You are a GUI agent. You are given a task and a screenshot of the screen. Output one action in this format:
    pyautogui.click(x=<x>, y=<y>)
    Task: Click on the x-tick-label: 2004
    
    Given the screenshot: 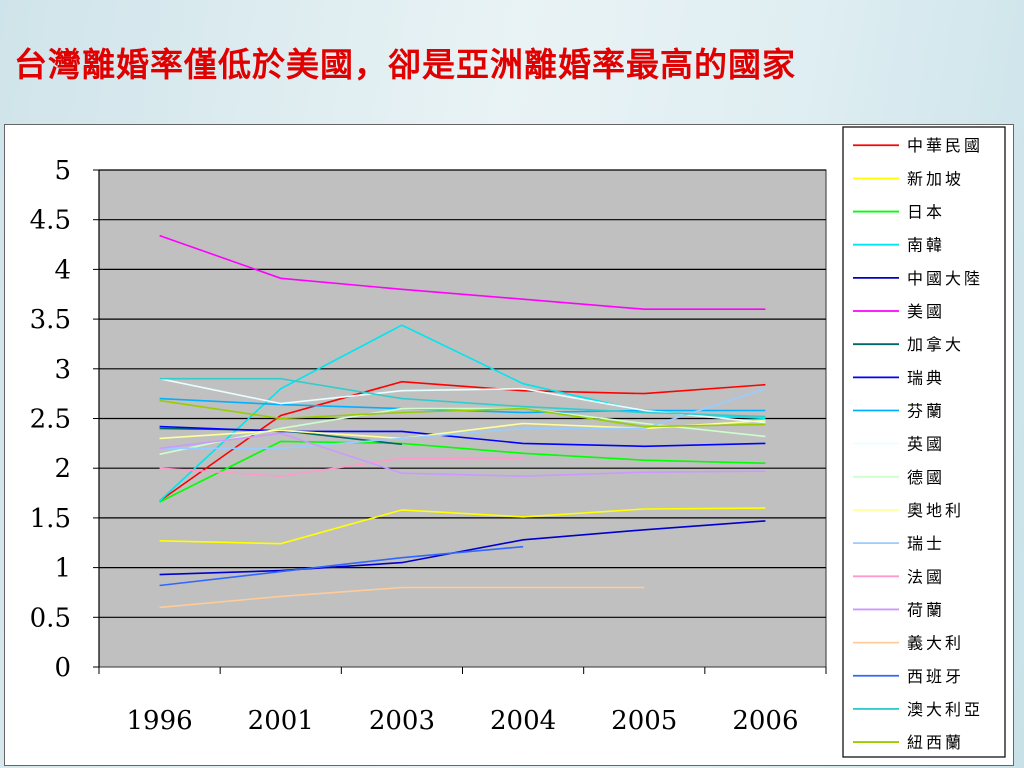 What is the action you would take?
    pyautogui.click(x=523, y=721)
    